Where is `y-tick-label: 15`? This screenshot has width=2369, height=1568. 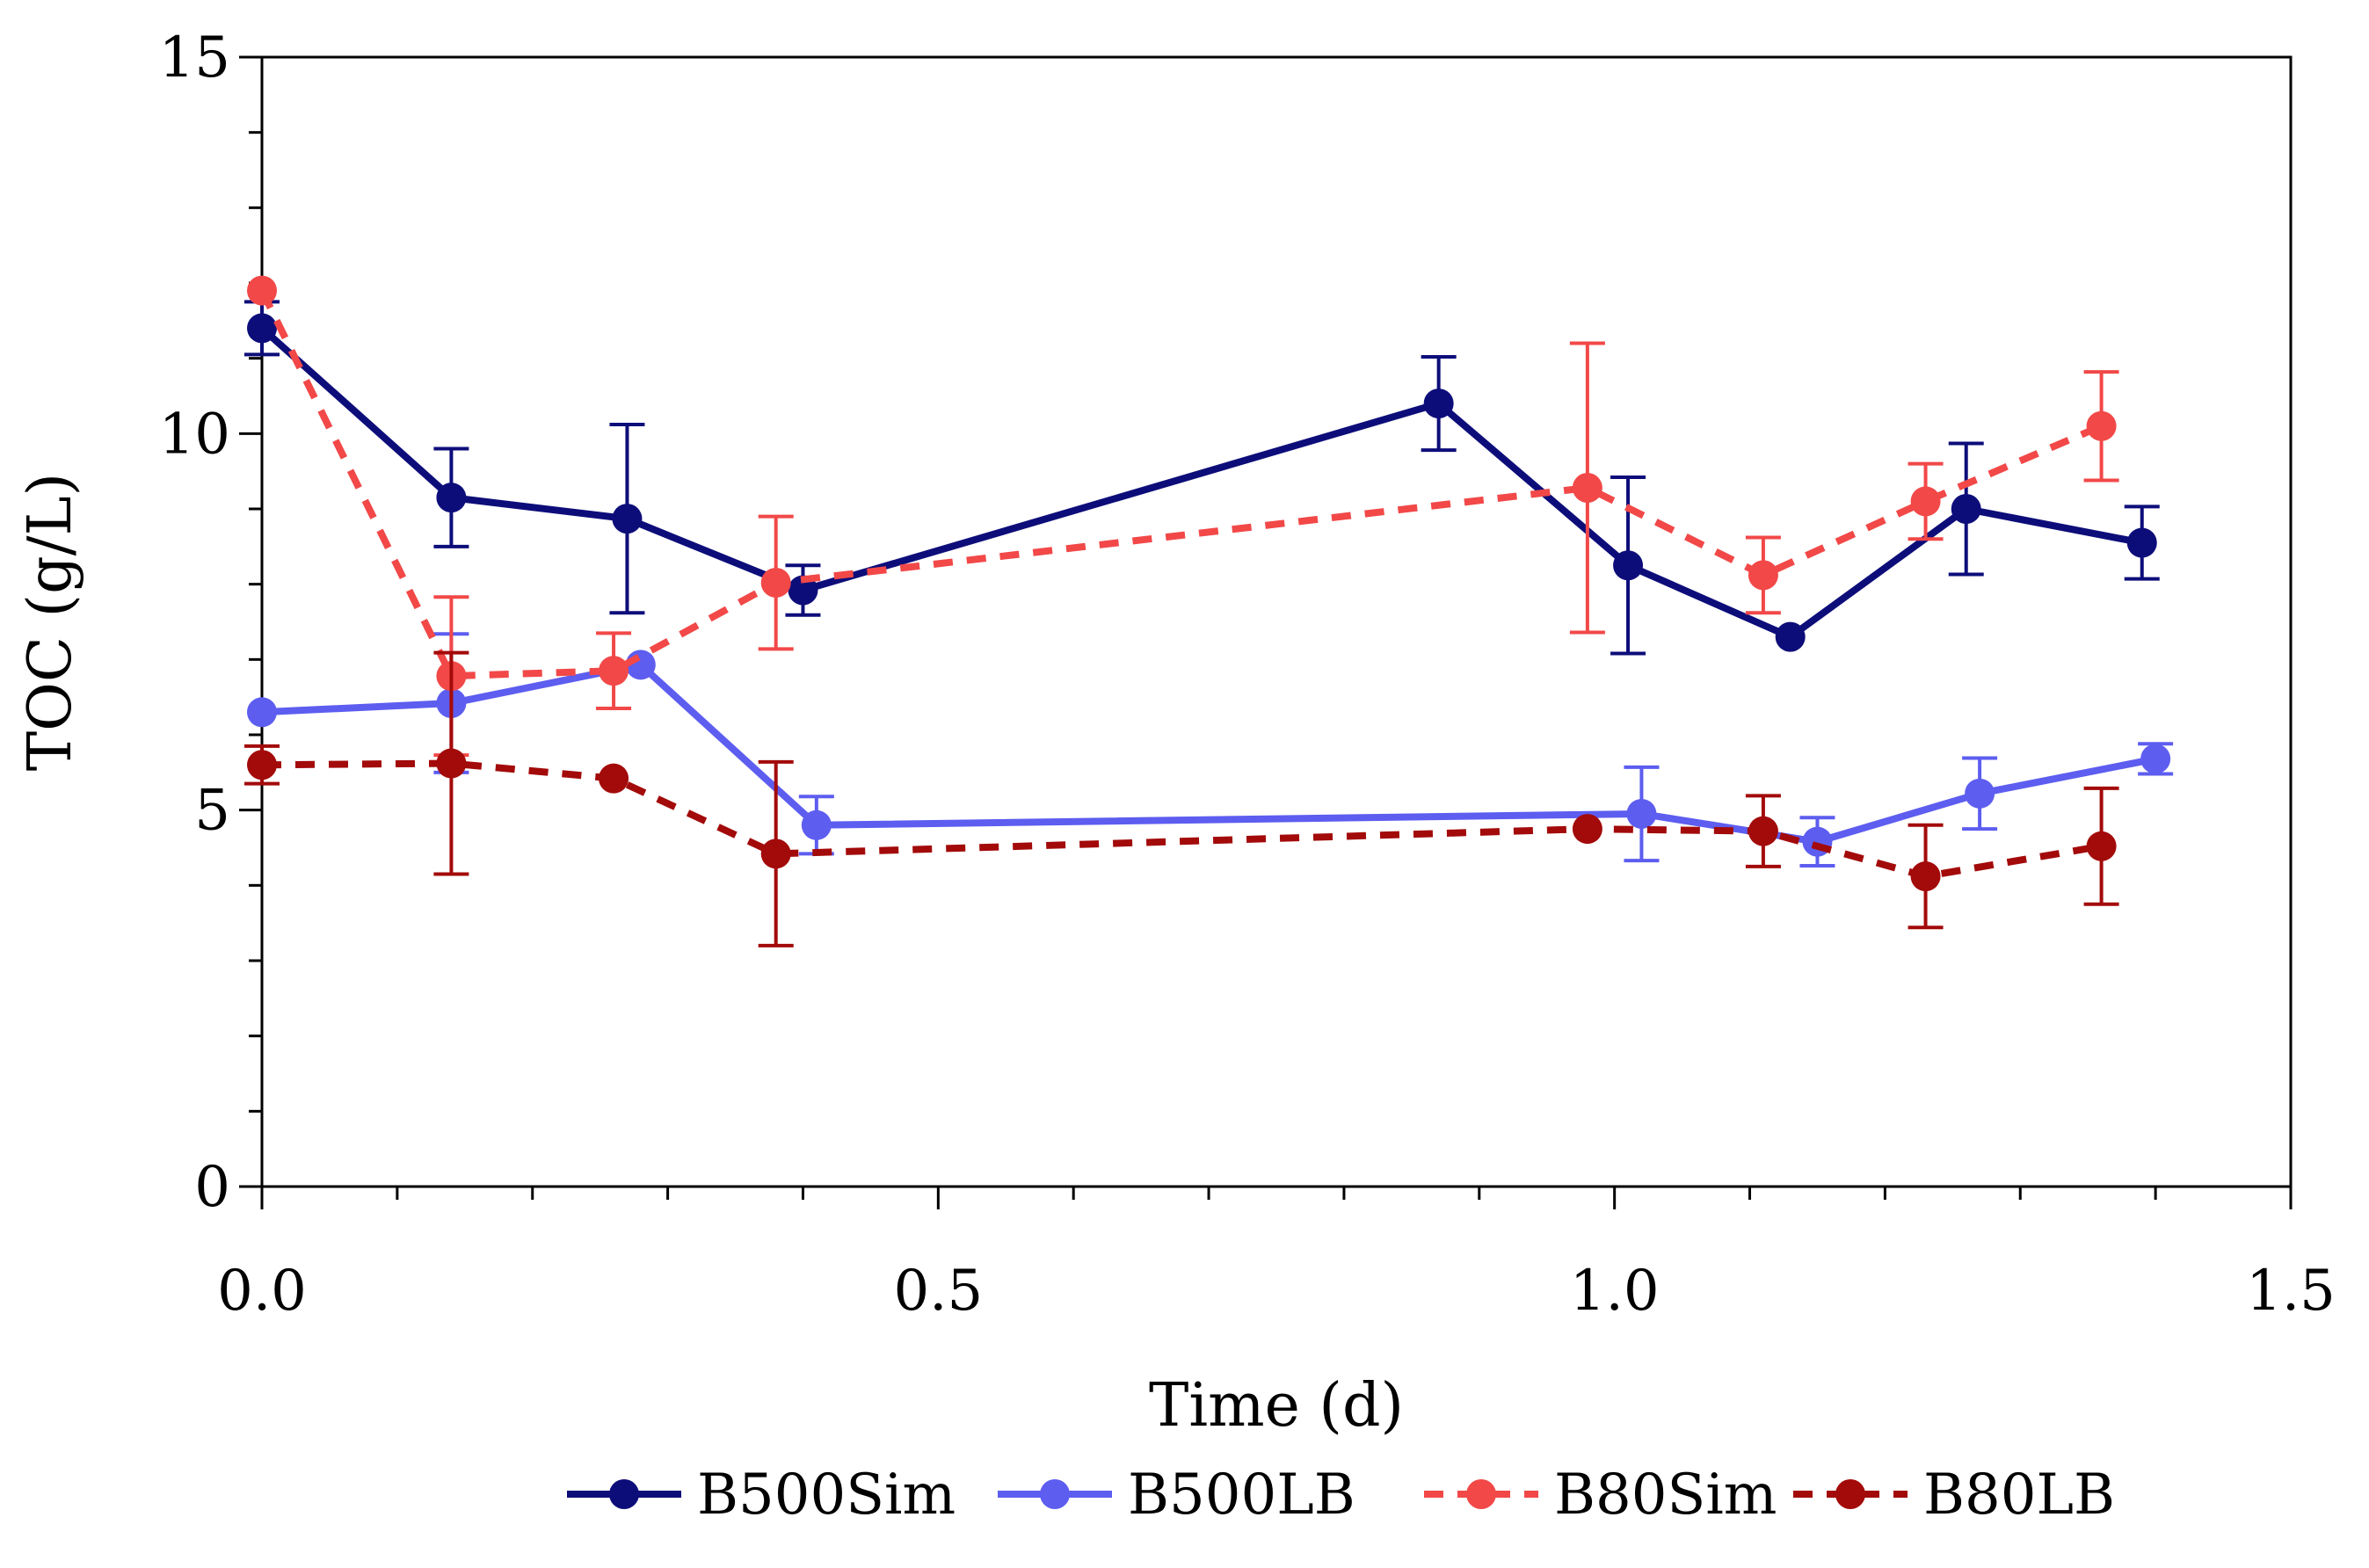 y-tick-label: 15 is located at coordinates (194, 58).